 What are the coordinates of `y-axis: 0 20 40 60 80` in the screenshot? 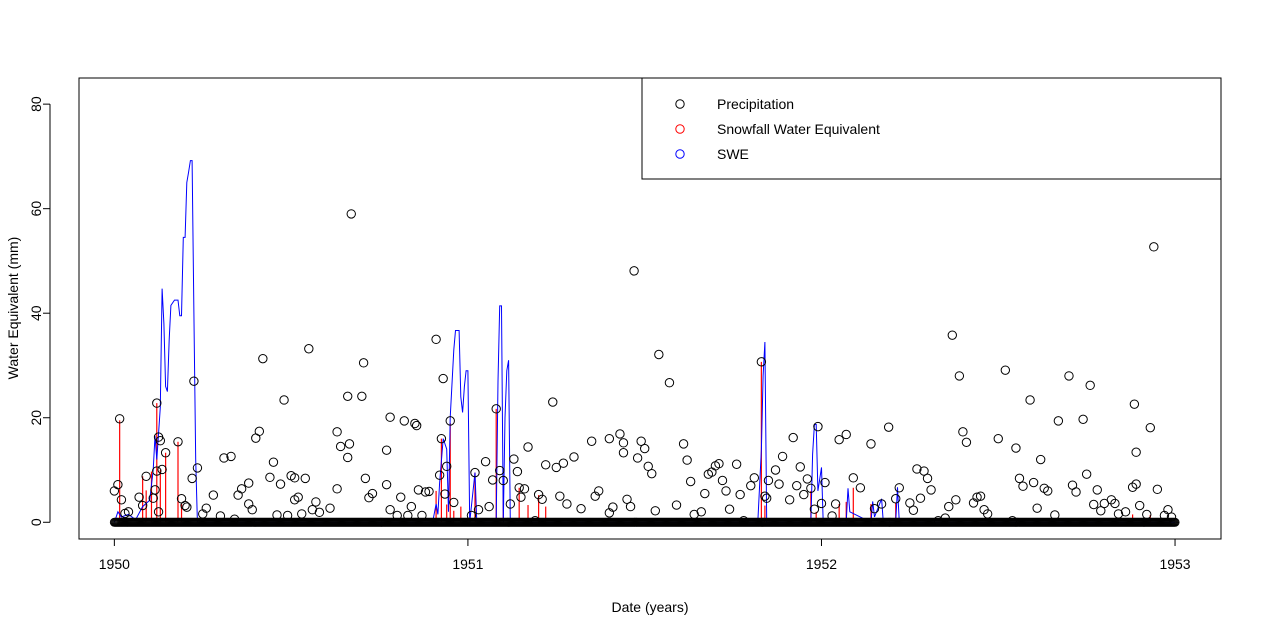 It's located at (39, 311).